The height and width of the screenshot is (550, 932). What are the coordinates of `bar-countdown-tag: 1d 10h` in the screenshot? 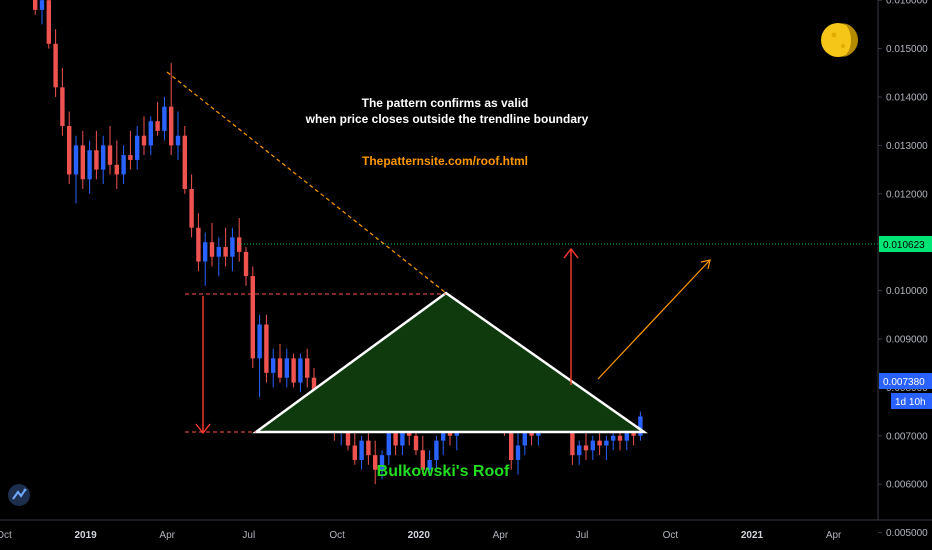 It's located at (911, 401).